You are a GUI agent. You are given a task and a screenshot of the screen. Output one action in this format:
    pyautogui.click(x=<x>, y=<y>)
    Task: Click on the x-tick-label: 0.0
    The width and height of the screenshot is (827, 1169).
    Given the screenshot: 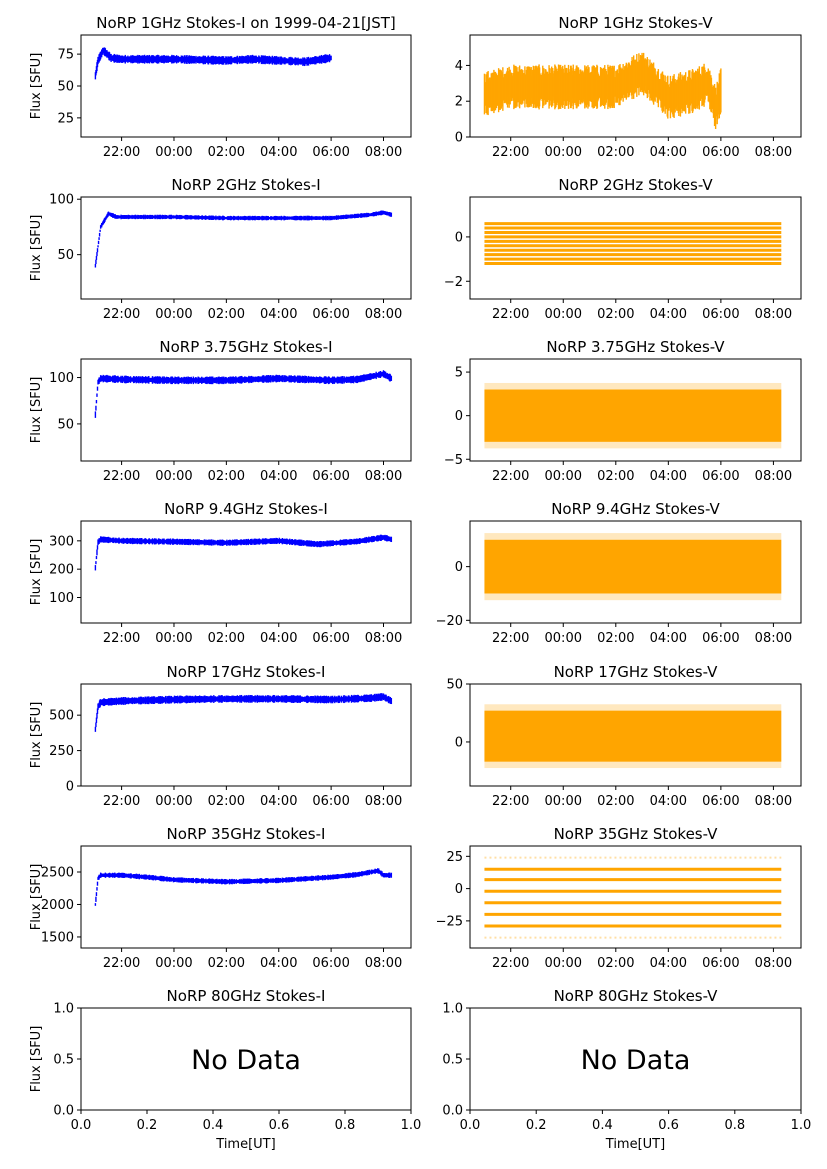 What is the action you would take?
    pyautogui.click(x=470, y=1125)
    